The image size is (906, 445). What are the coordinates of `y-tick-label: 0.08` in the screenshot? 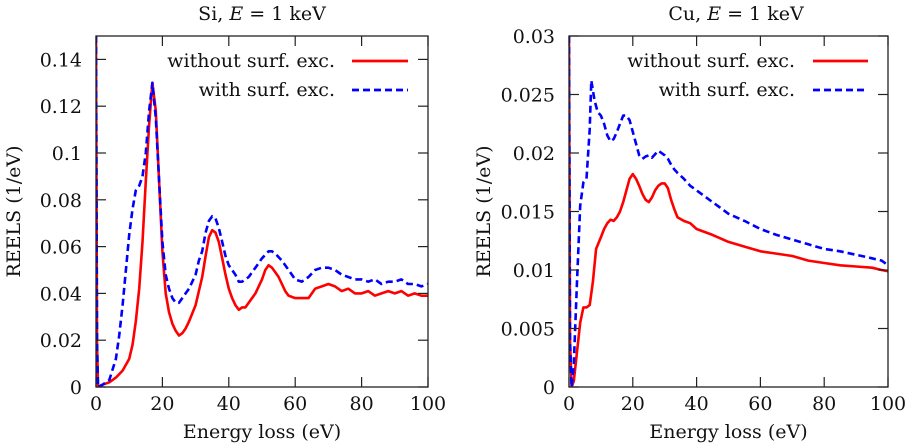 It's located at (61, 201).